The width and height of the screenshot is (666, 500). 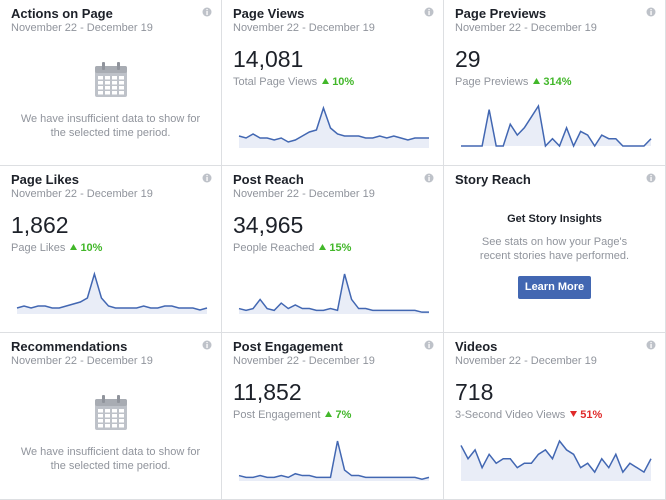 I want to click on card-title: Actions on Page, so click(x=62, y=13).